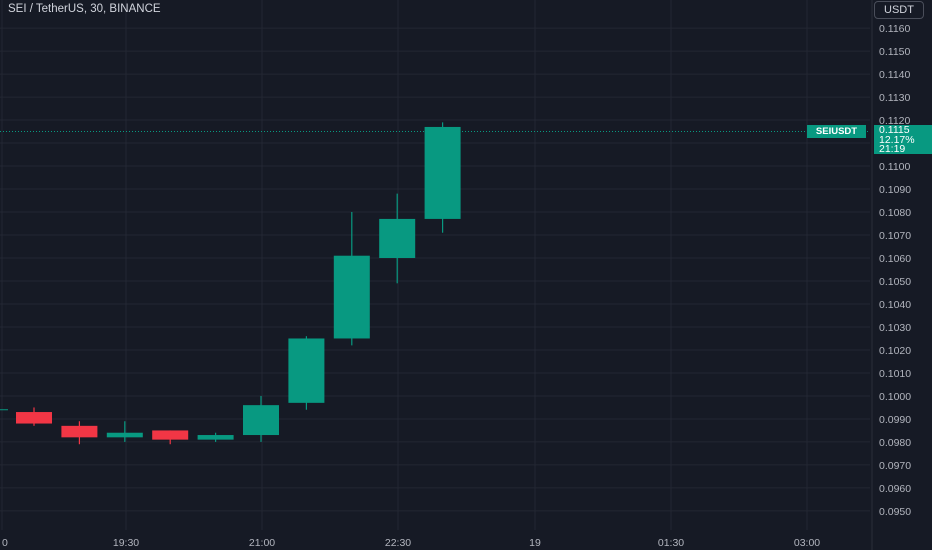  What do you see at coordinates (894, 98) in the screenshot?
I see `y-tick-label: 0.1130` at bounding box center [894, 98].